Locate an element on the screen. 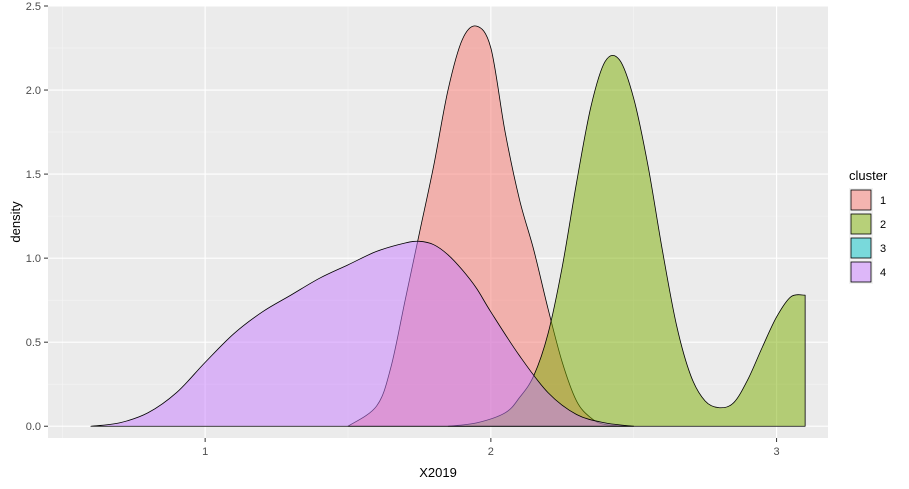 Image resolution: width=909 pixels, height=489 pixels. y-axis: 0.0 0.5 1.0 1.5 2.0 2.5 is located at coordinates (37, 217).